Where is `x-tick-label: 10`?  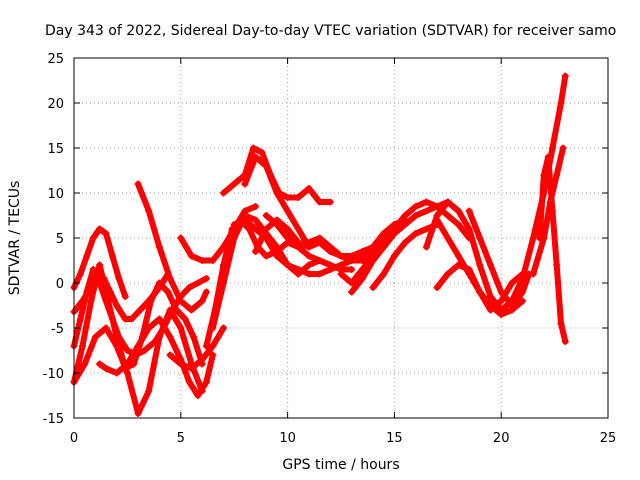 x-tick-label: 10 is located at coordinates (287, 438).